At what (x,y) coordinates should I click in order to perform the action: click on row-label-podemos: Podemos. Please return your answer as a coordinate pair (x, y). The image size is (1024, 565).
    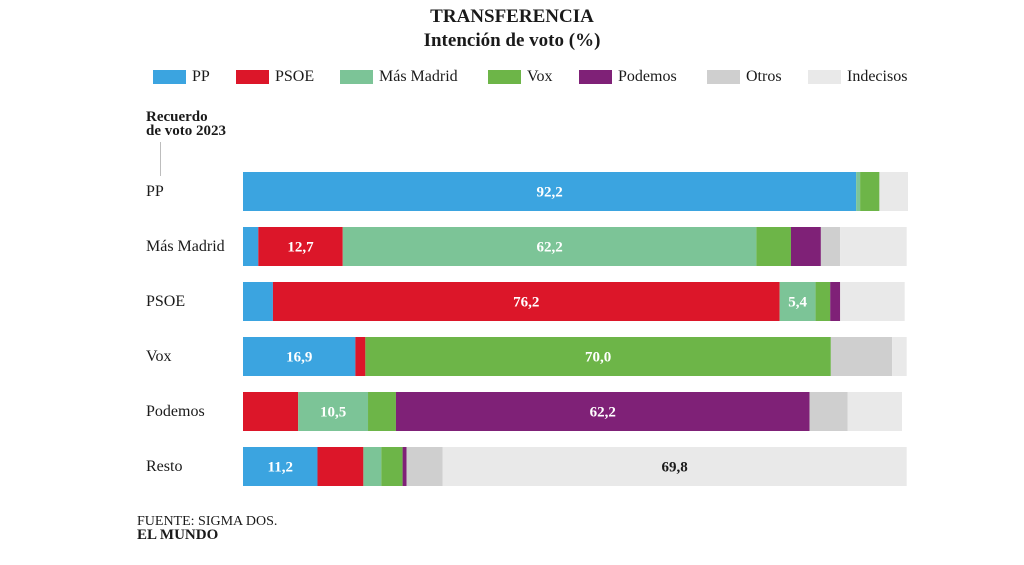
    Looking at the image, I should click on (175, 411).